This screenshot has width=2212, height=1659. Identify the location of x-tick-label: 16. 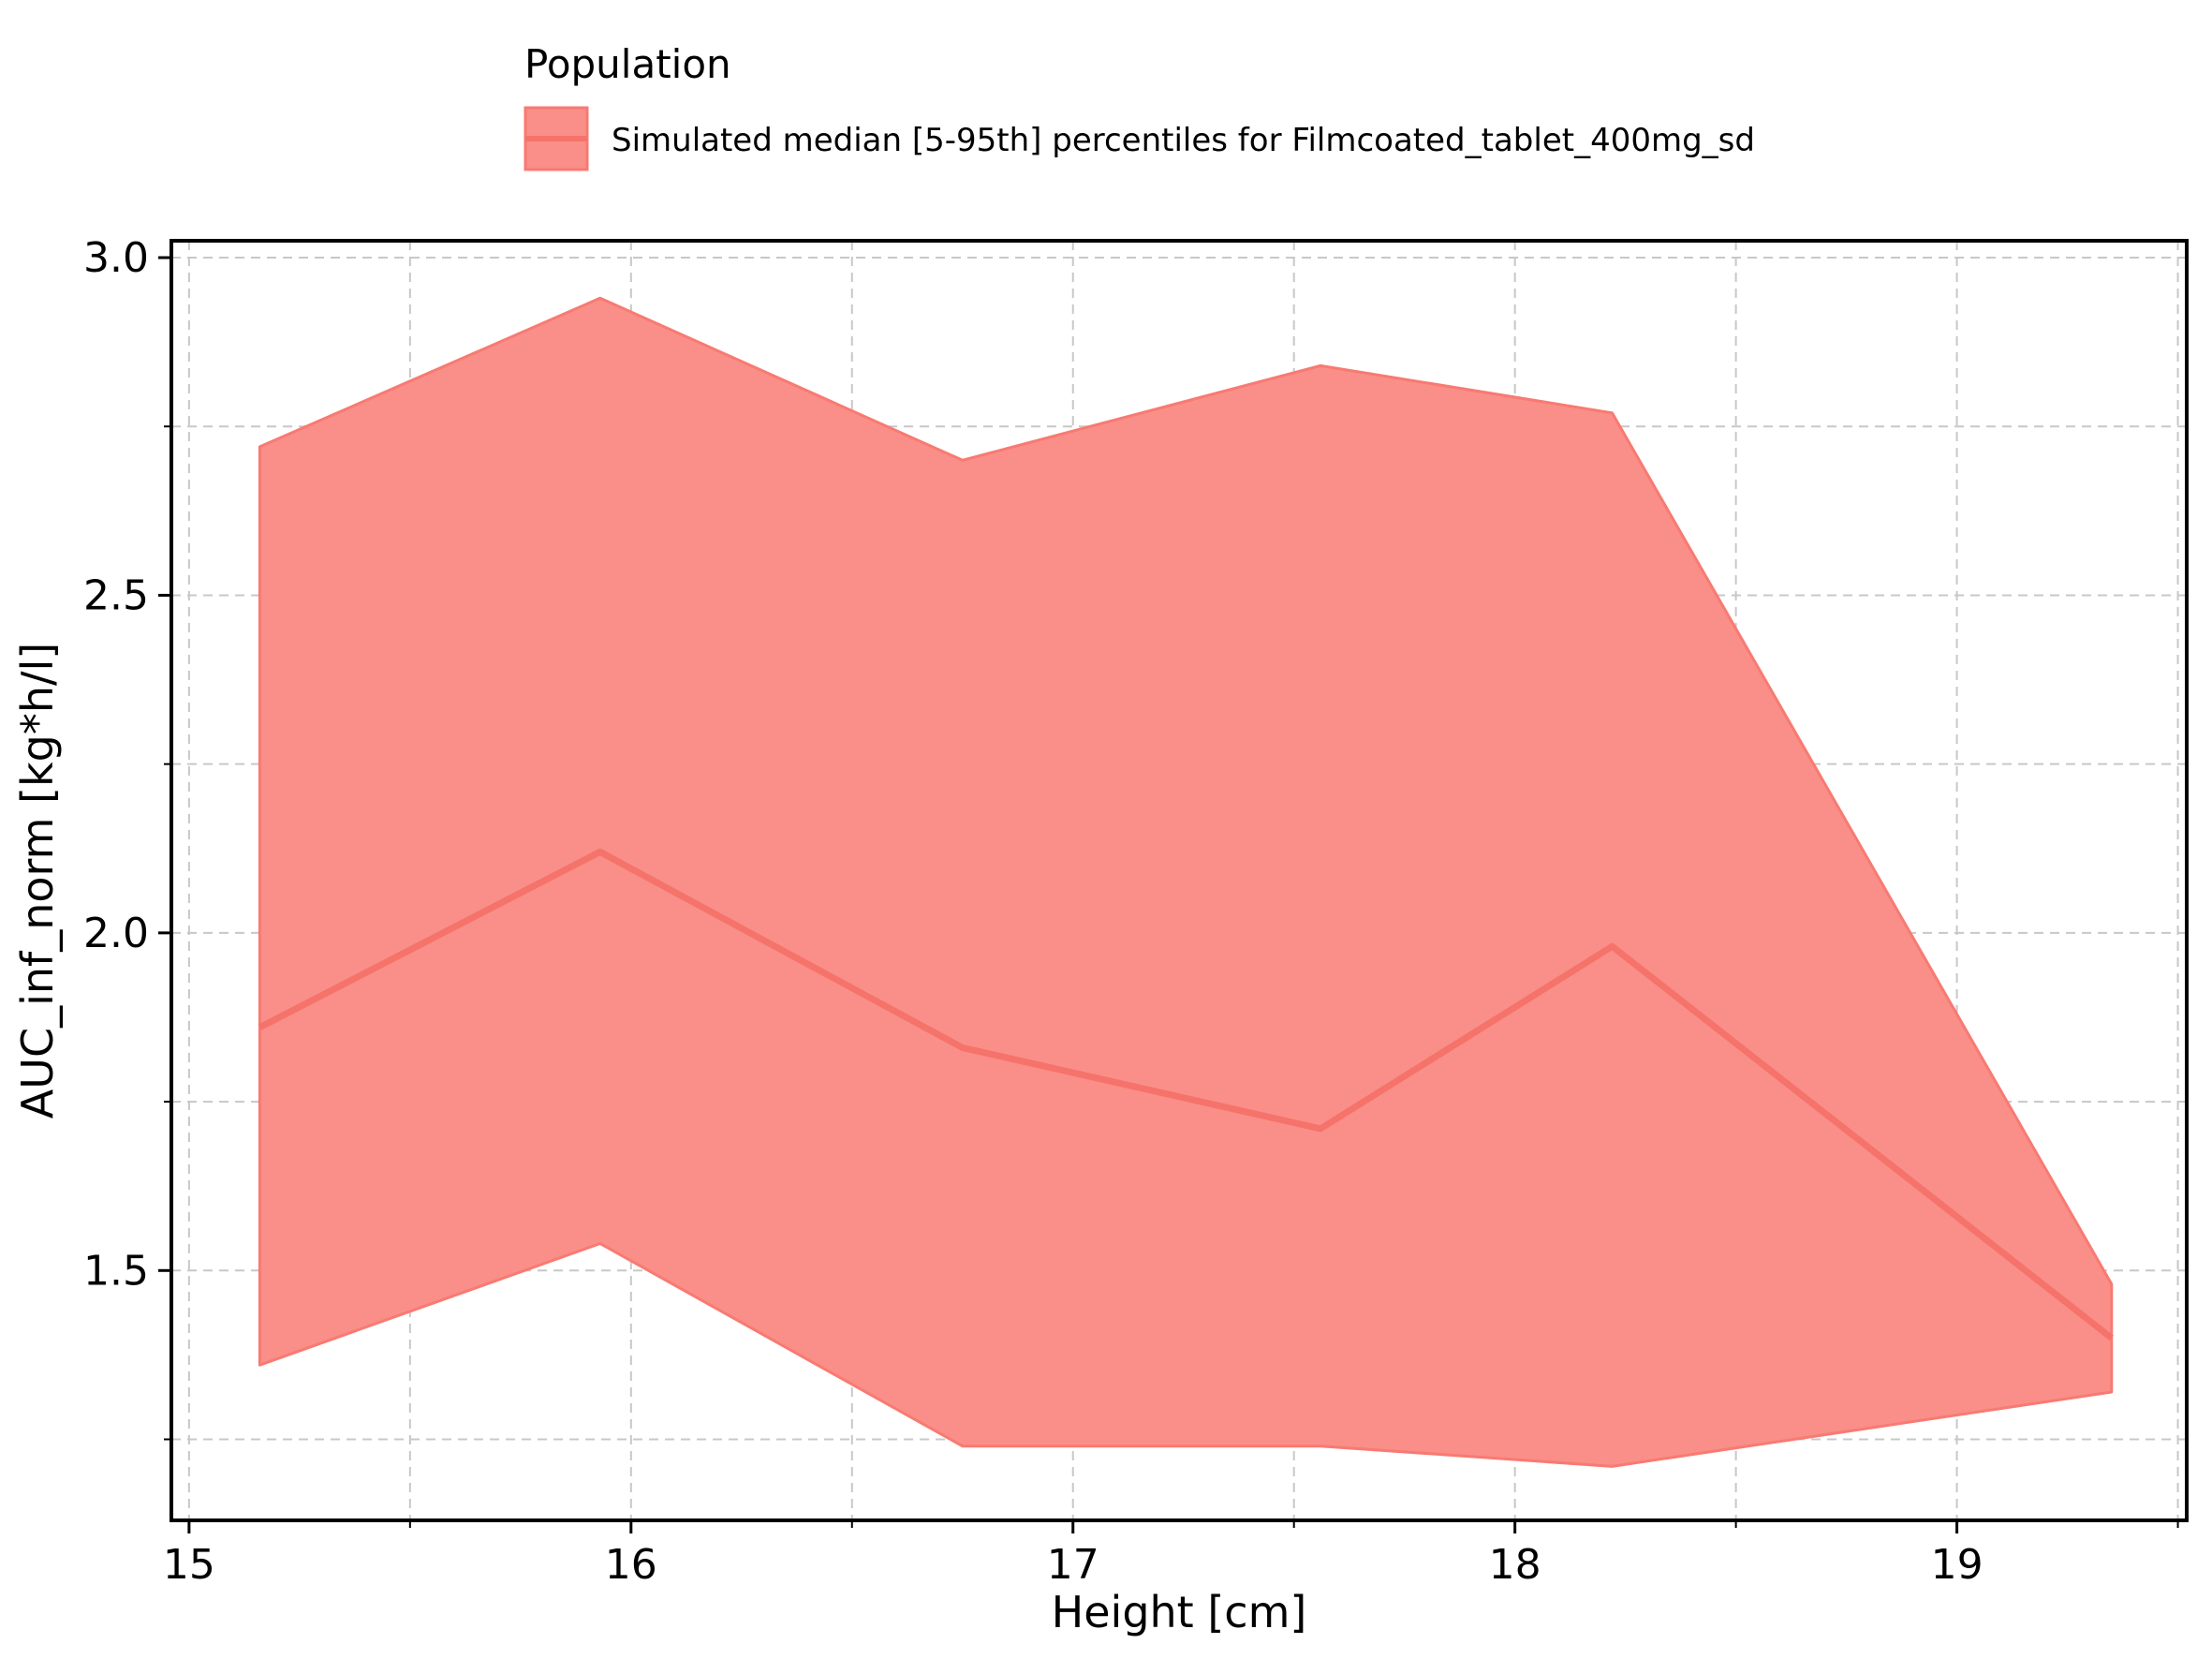
(631, 1565).